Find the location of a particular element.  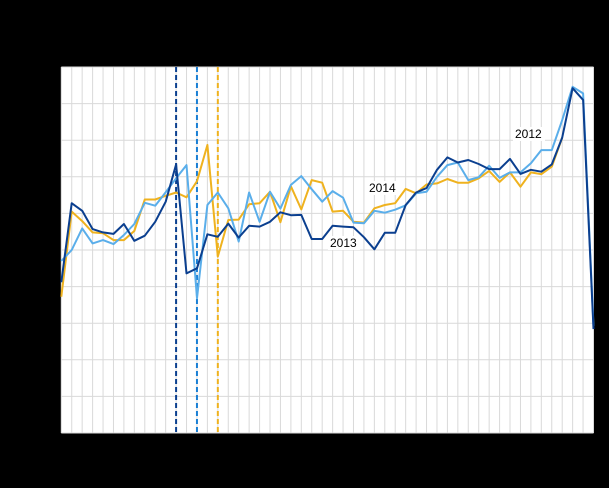

series-label-2012: 2012 is located at coordinates (528, 134).